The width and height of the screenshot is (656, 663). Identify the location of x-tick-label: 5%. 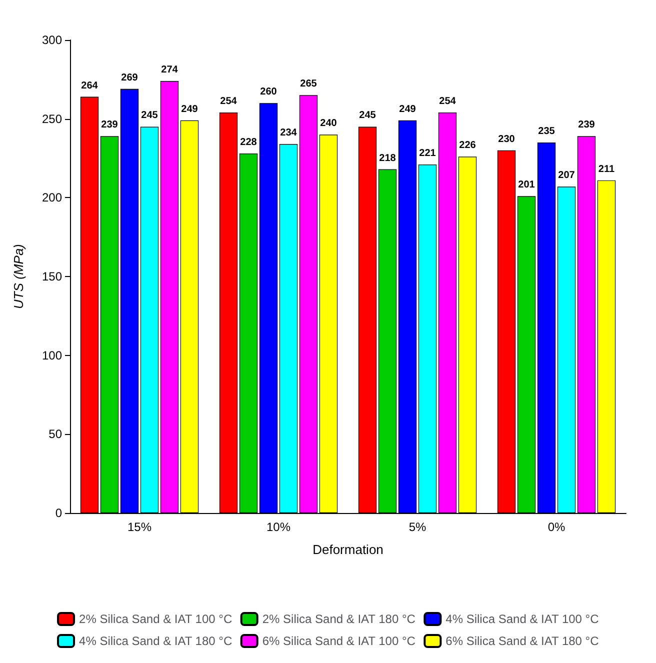
(417, 527).